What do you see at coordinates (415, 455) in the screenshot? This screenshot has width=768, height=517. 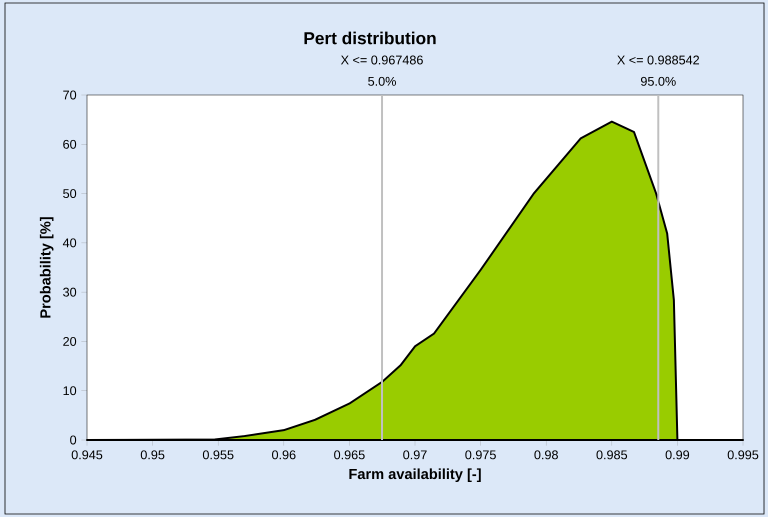 I see `x-tick-label: 0.97` at bounding box center [415, 455].